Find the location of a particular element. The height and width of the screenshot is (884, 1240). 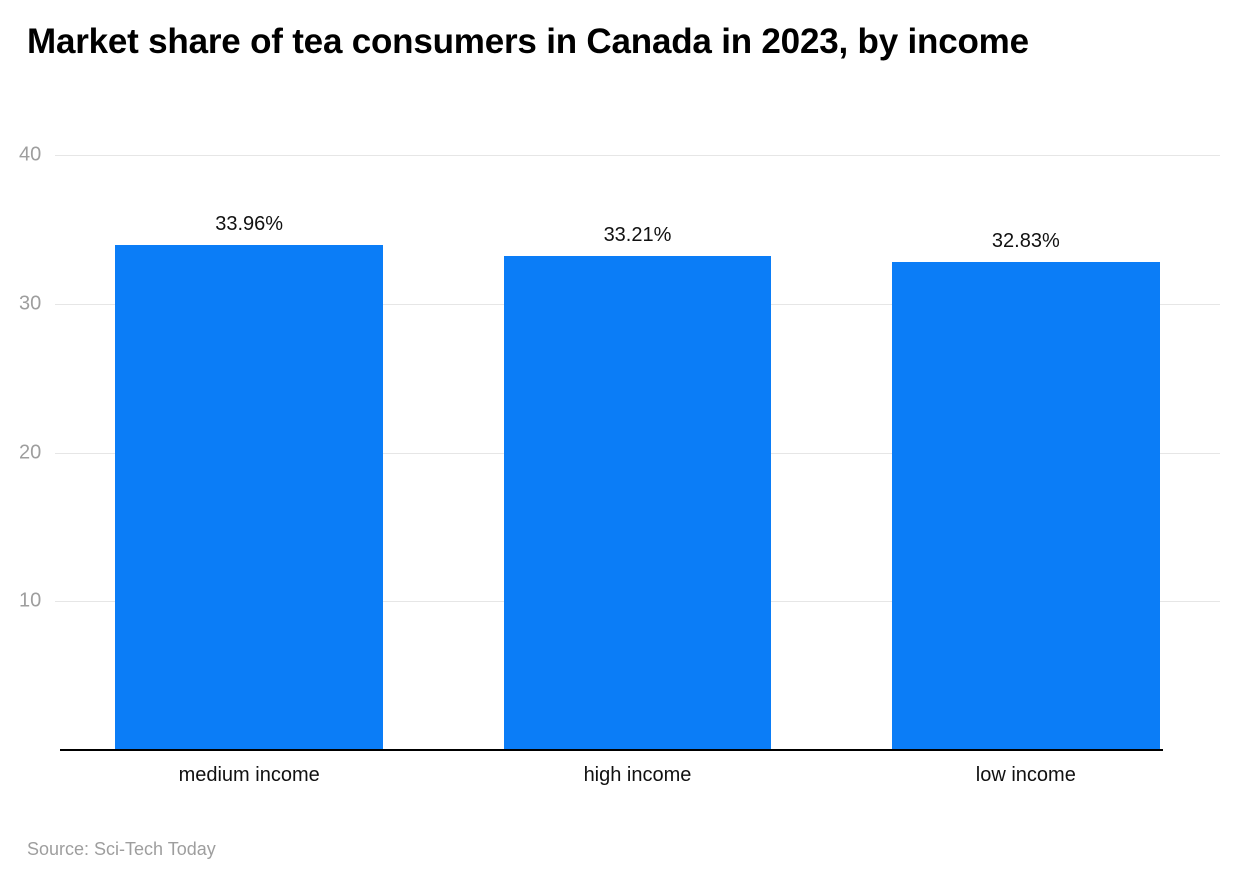

gridline is located at coordinates (637, 155).